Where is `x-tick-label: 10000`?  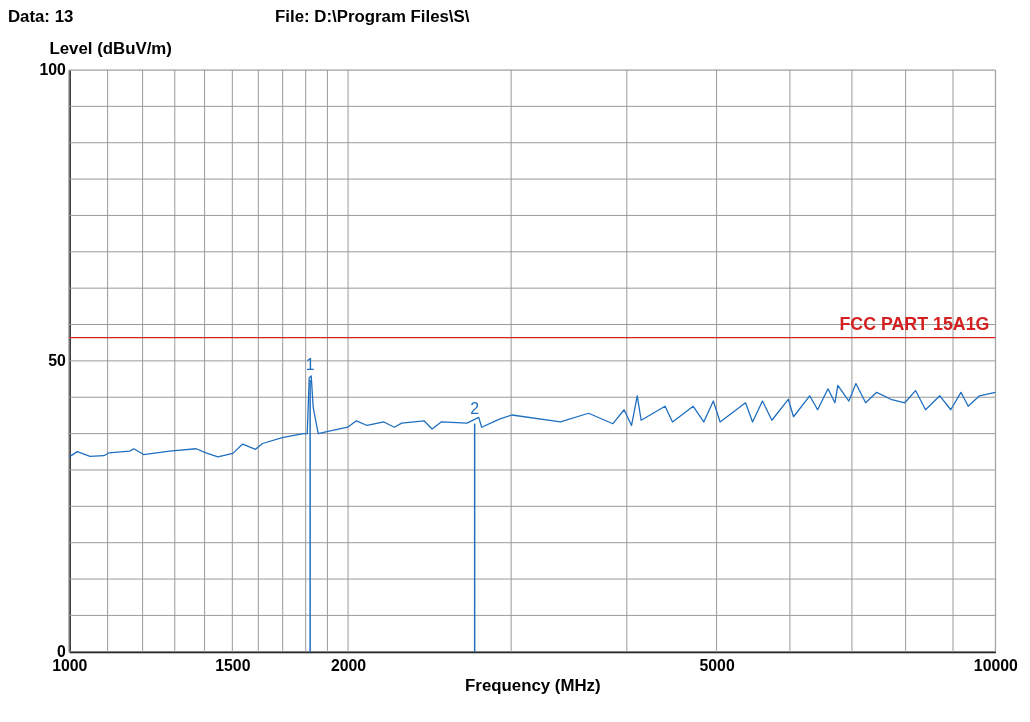 x-tick-label: 10000 is located at coordinates (996, 666).